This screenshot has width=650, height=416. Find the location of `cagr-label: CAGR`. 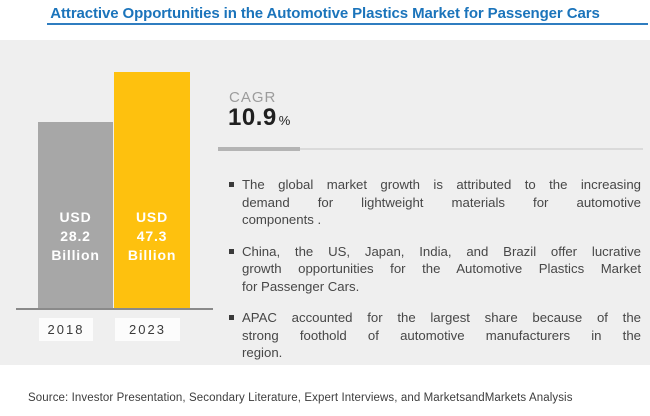

cagr-label: CAGR is located at coordinates (253, 97).